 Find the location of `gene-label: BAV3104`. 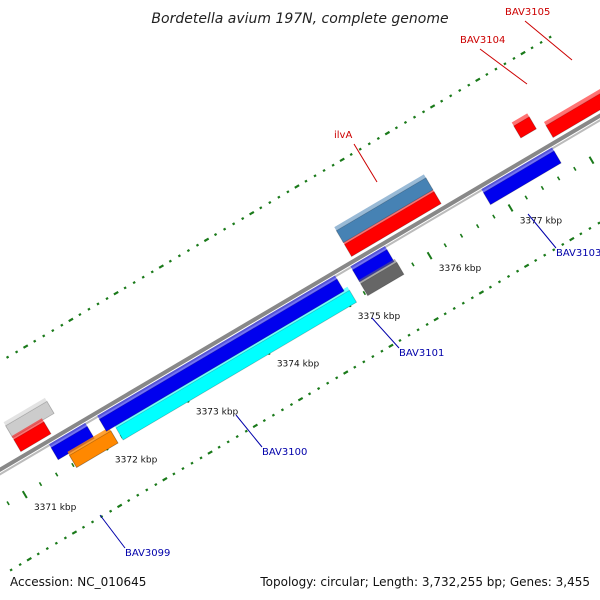

gene-label: BAV3104 is located at coordinates (482, 40).